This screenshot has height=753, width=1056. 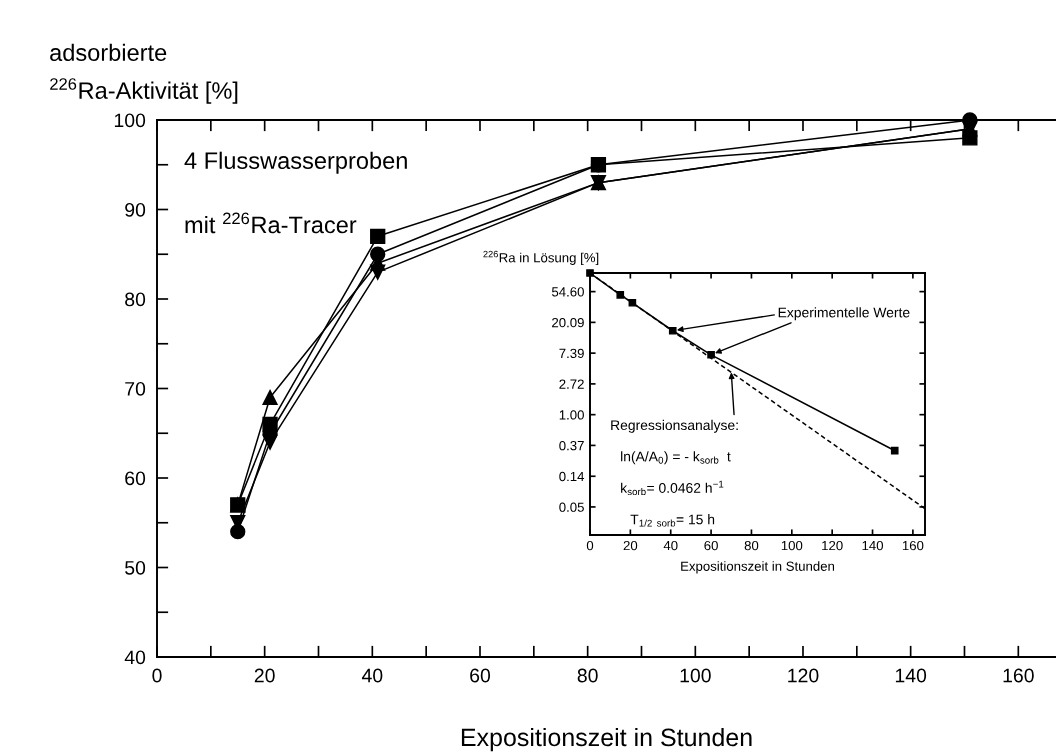 I want to click on y-tick-label: 50, so click(x=135, y=567).